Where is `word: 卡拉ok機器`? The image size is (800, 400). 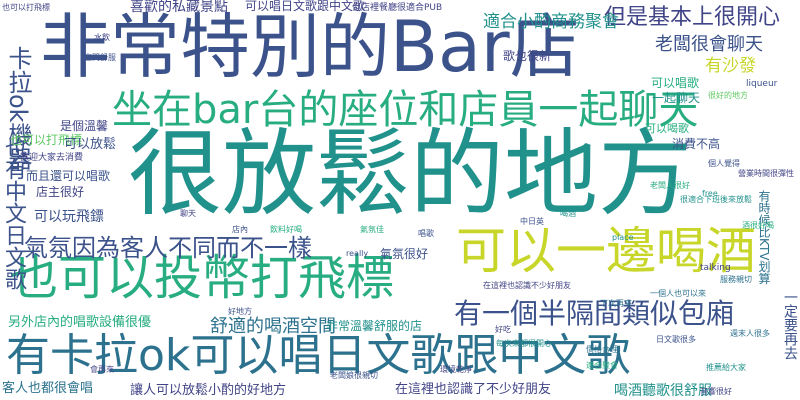 word: 卡拉ok機器 is located at coordinates (18, 108).